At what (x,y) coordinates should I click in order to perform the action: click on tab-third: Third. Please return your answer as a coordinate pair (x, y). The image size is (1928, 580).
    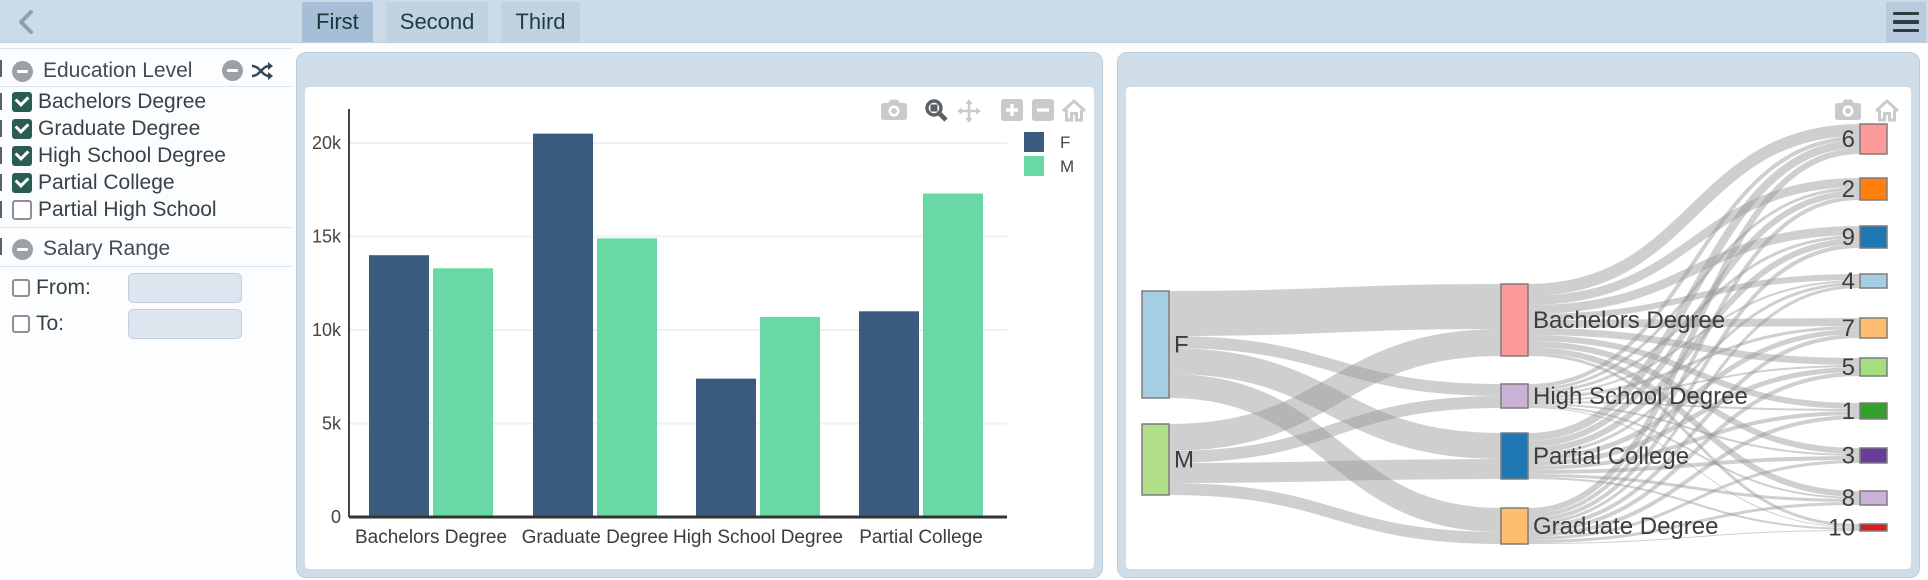
    Looking at the image, I should click on (540, 22).